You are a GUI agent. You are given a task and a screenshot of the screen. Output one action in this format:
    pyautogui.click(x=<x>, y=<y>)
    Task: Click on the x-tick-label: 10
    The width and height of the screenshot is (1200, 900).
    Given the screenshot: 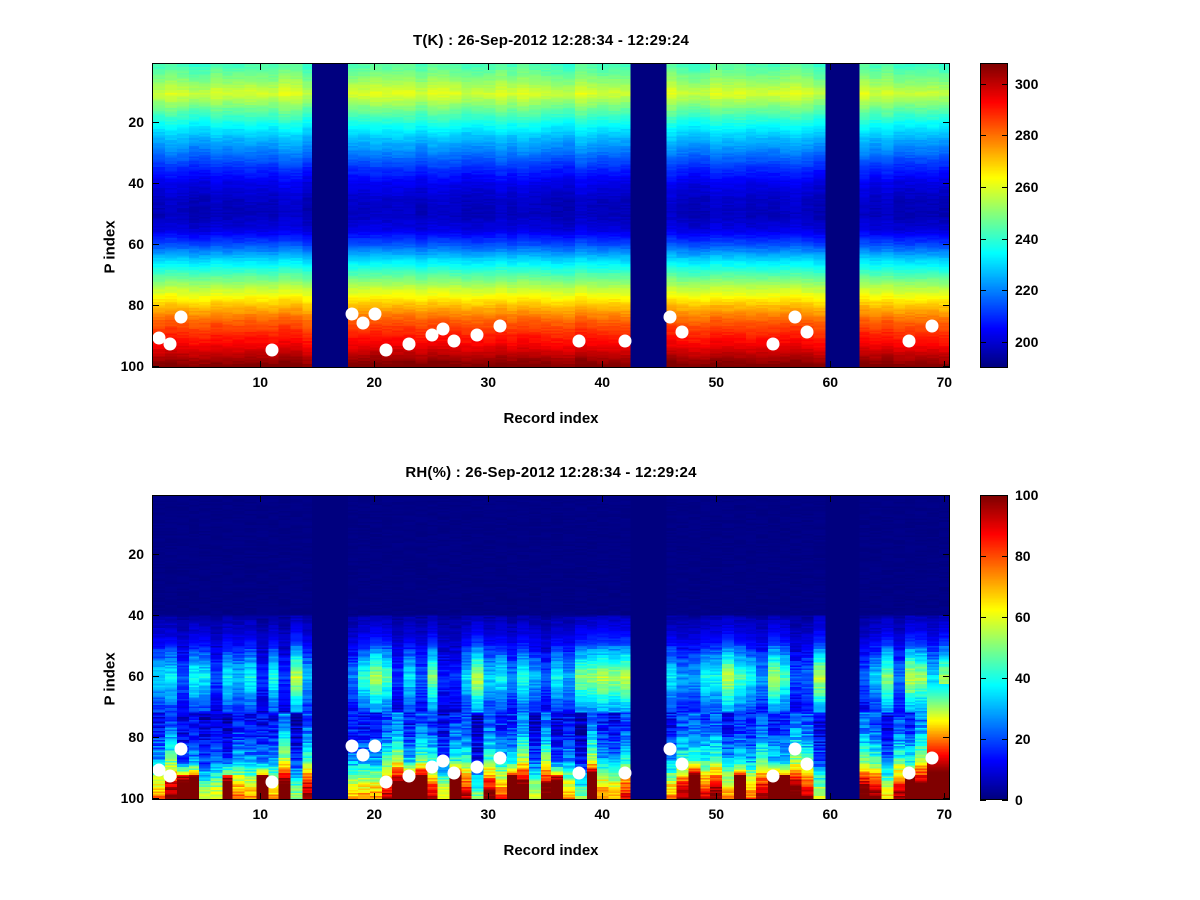 What is the action you would take?
    pyautogui.click(x=260, y=814)
    